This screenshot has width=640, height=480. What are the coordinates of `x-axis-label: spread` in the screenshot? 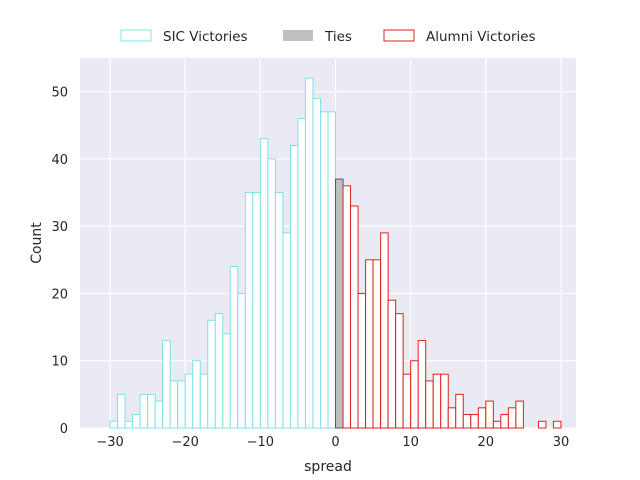 It's located at (328, 467).